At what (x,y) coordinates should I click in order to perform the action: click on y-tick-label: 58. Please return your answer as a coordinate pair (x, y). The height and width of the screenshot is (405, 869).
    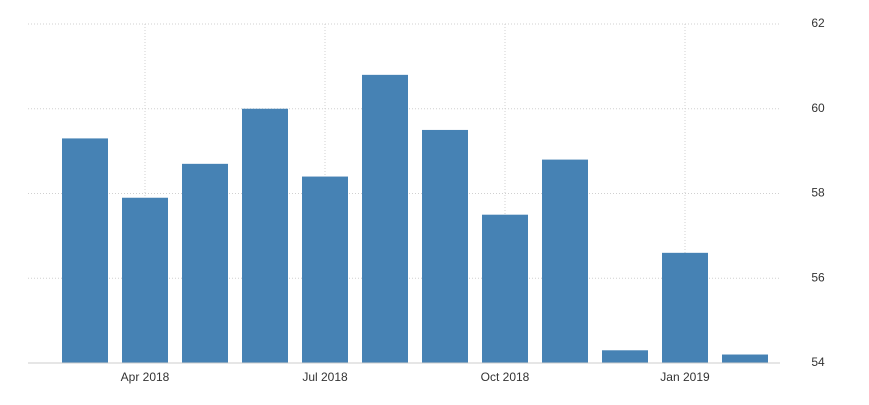
    Looking at the image, I should click on (818, 193).